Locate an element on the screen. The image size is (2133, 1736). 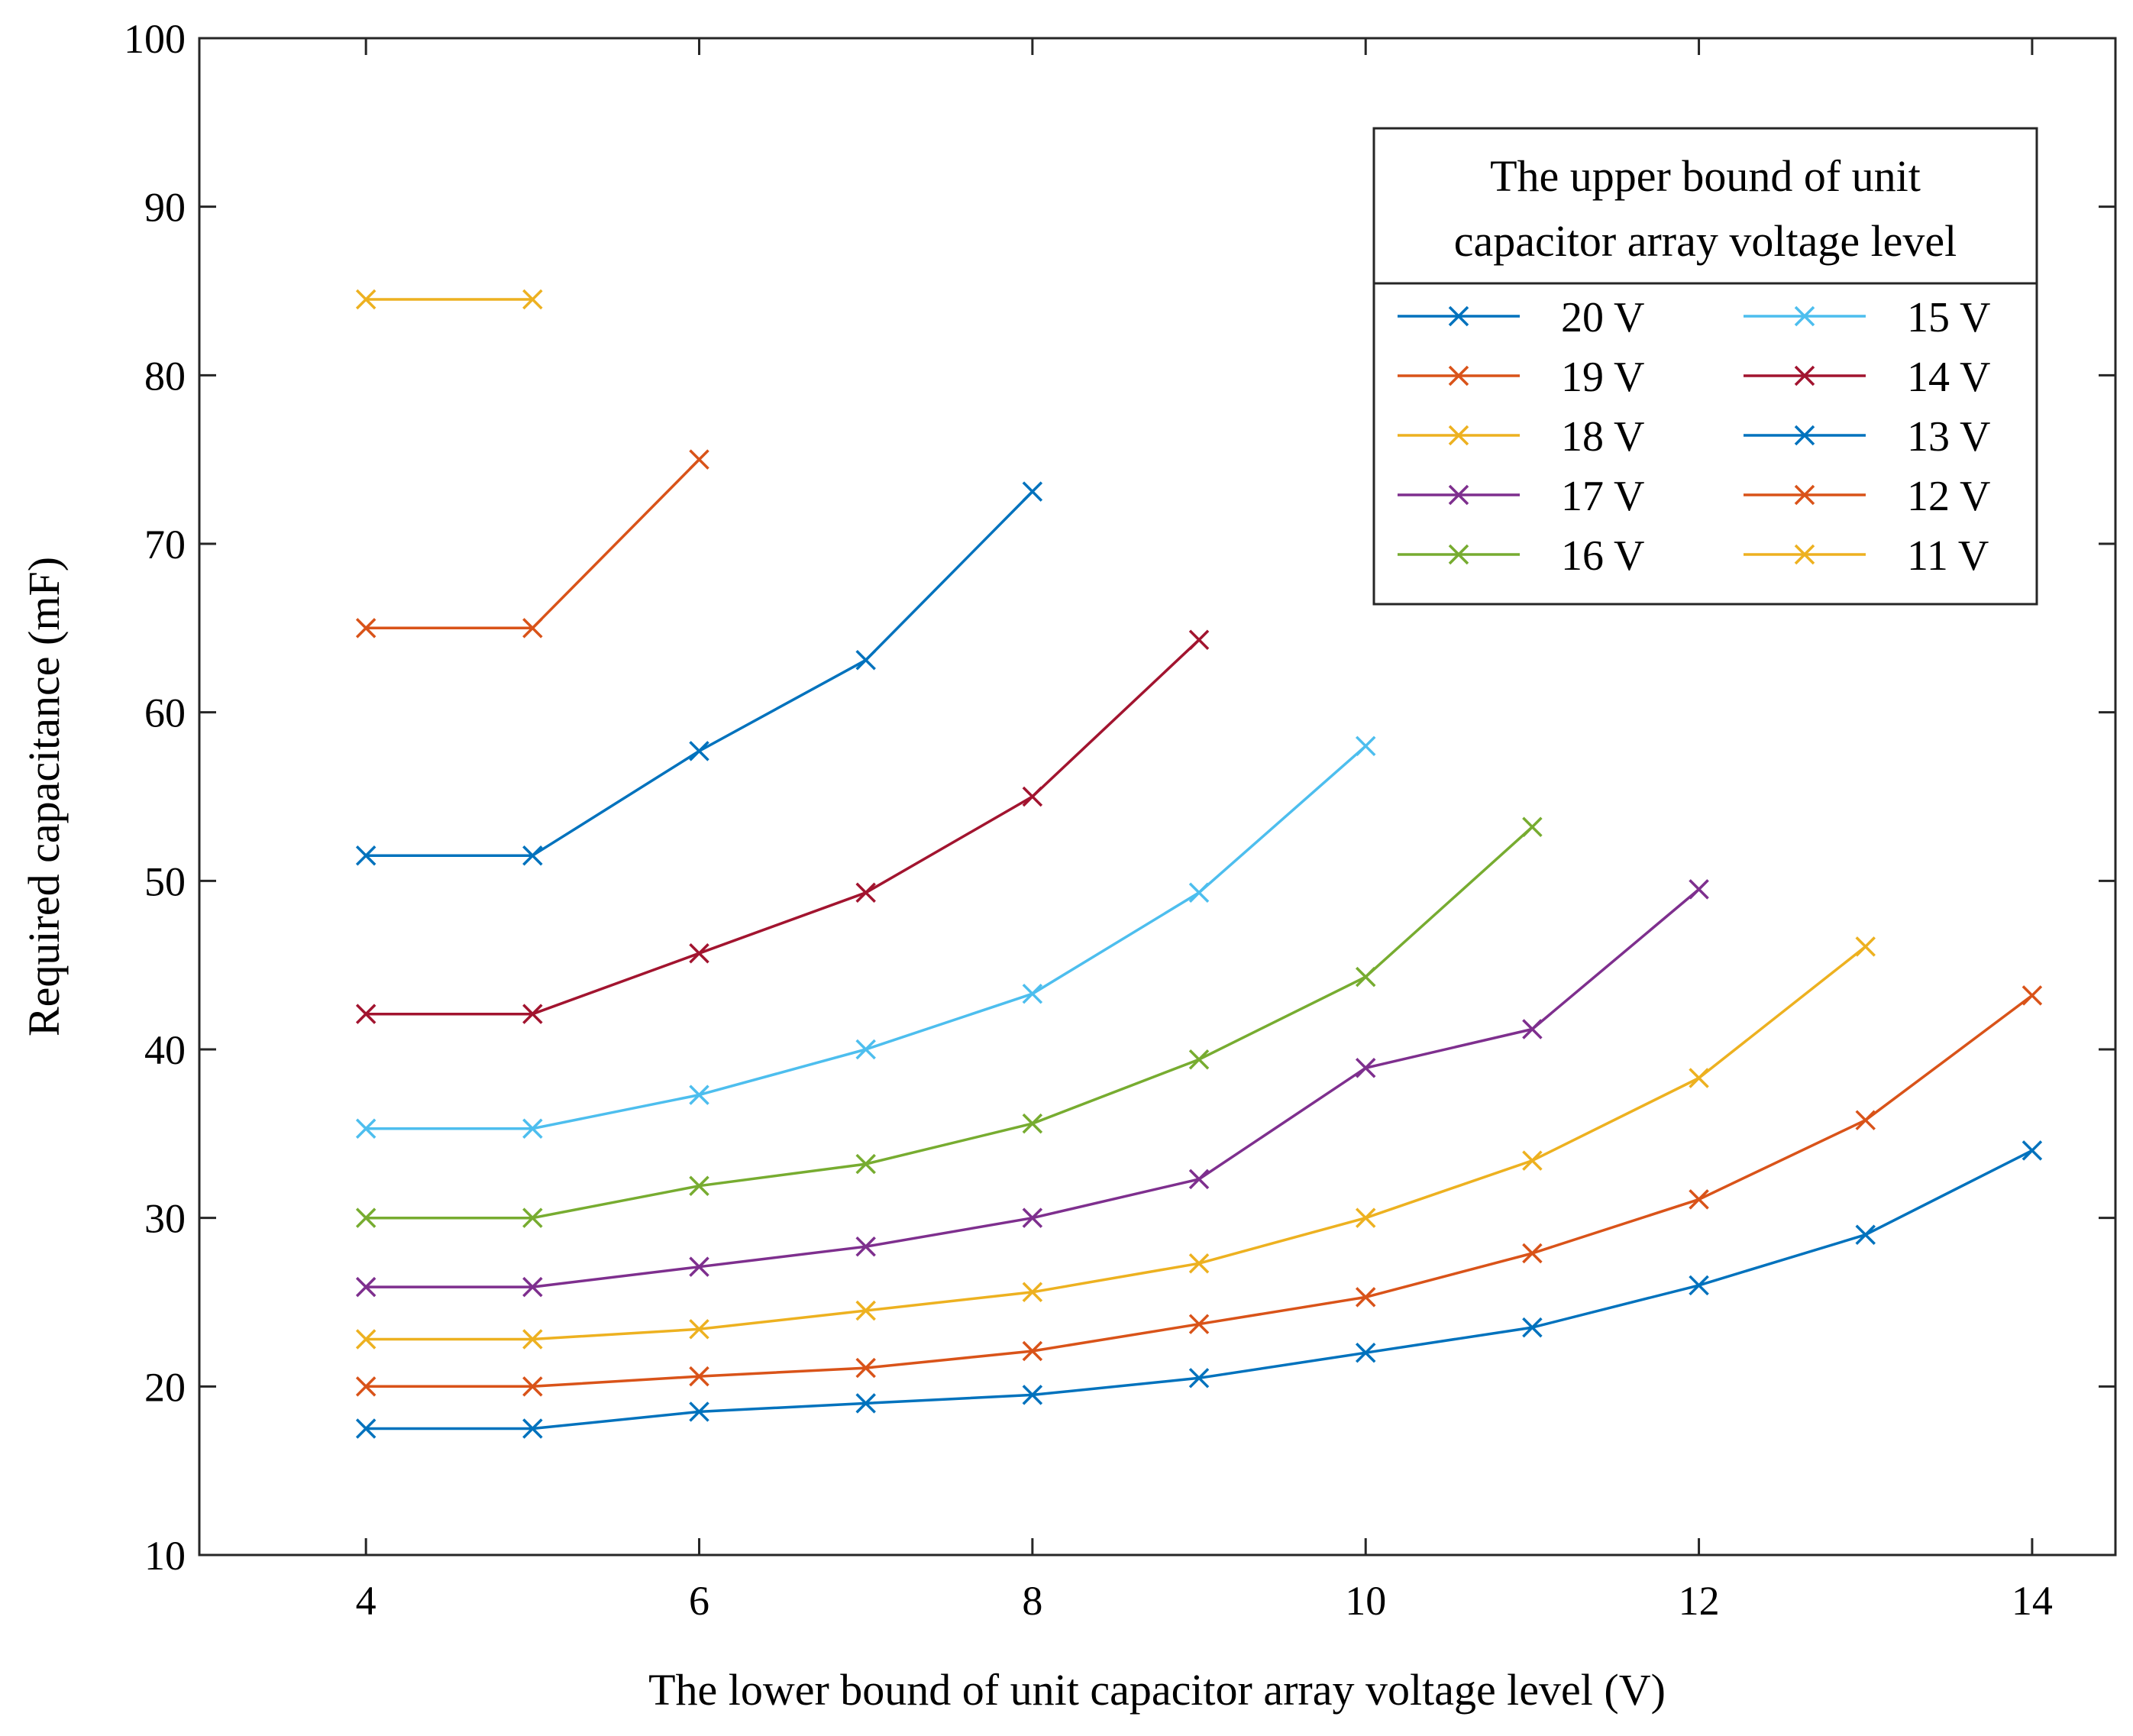
x-tick-label: 12 is located at coordinates (1699, 1601).